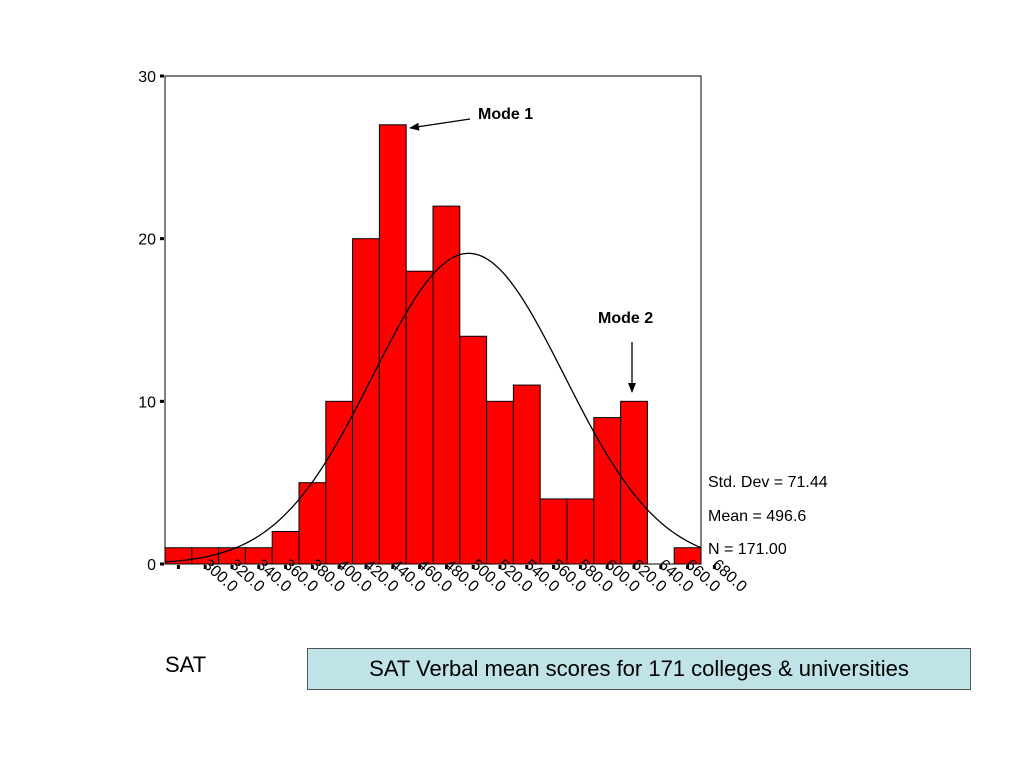 The height and width of the screenshot is (768, 1024). I want to click on mean-label: Mean = 496.6, so click(757, 516).